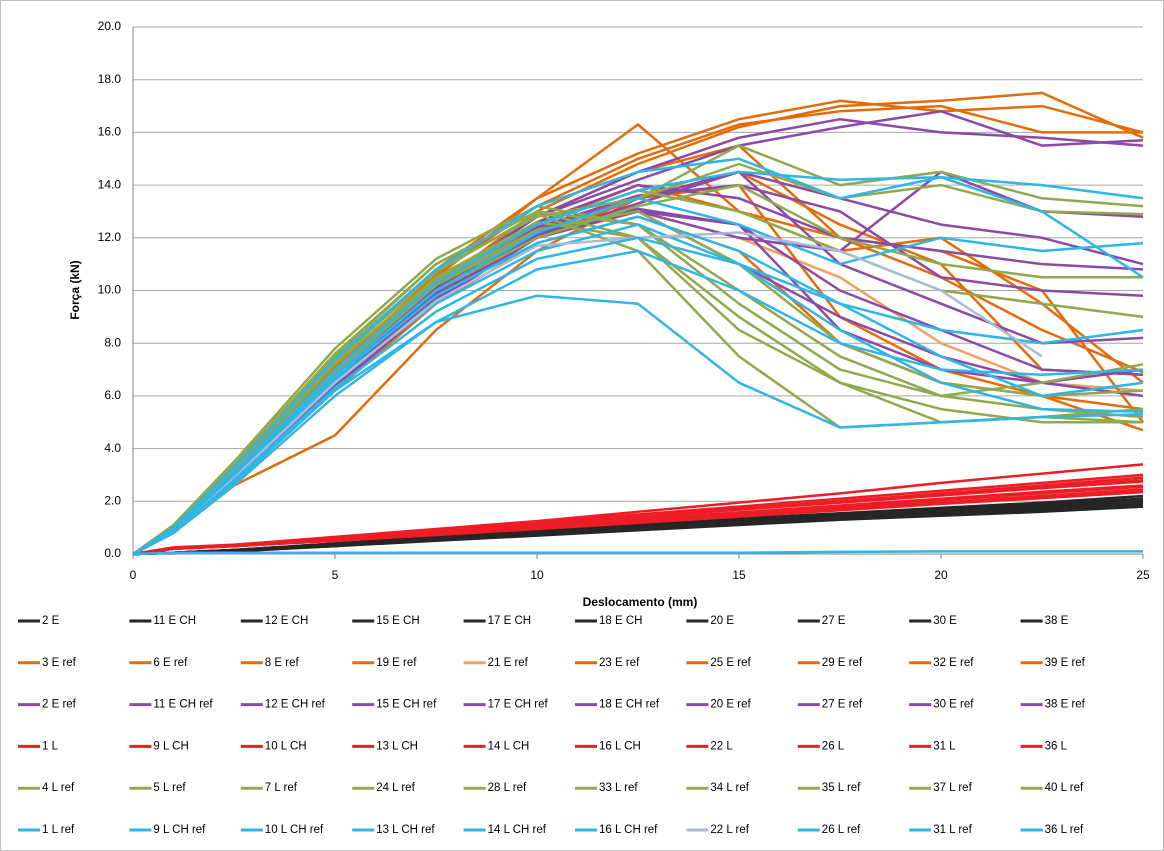 This screenshot has height=851, width=1164. I want to click on legend-label: 36 L ref, so click(1064, 830).